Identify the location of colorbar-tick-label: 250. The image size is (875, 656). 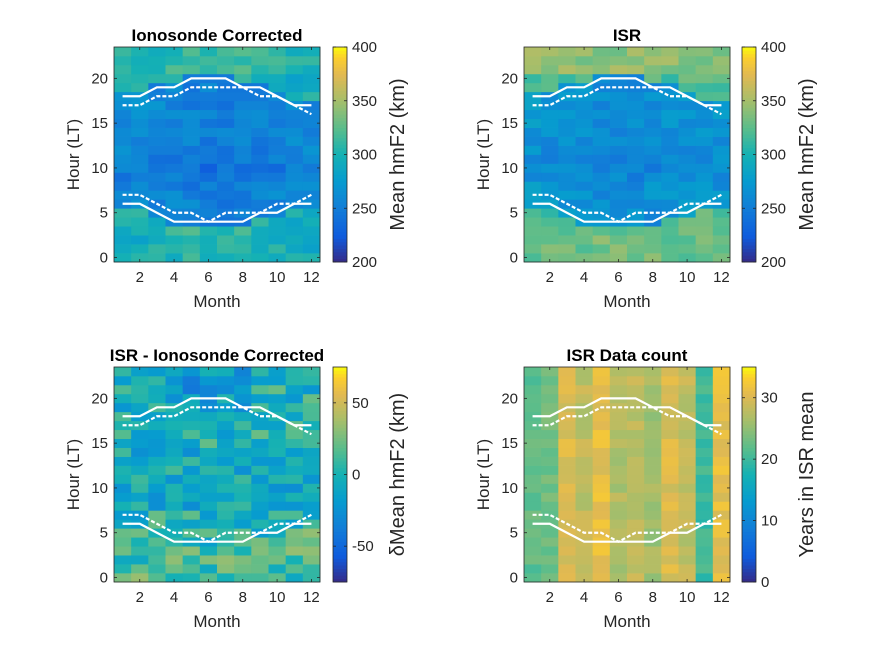
(364, 208).